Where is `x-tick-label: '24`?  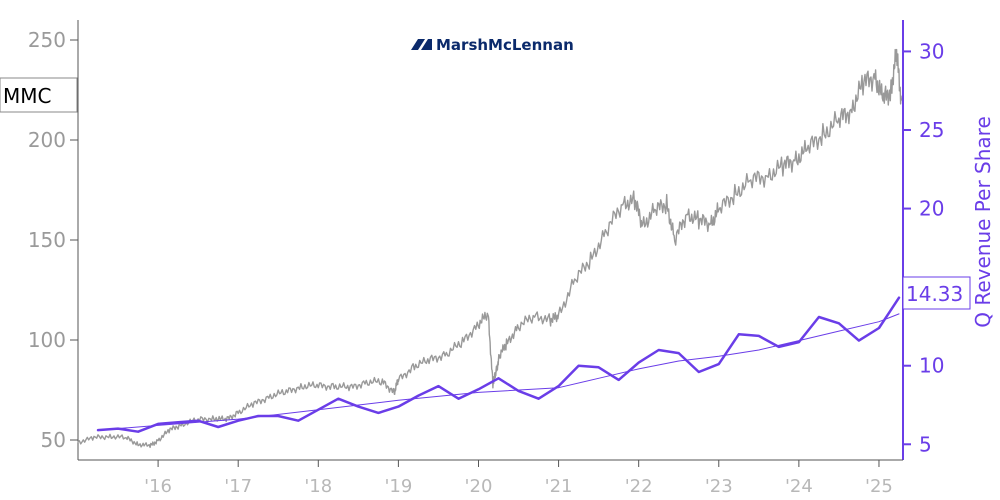 x-tick-label: '24 is located at coordinates (799, 486).